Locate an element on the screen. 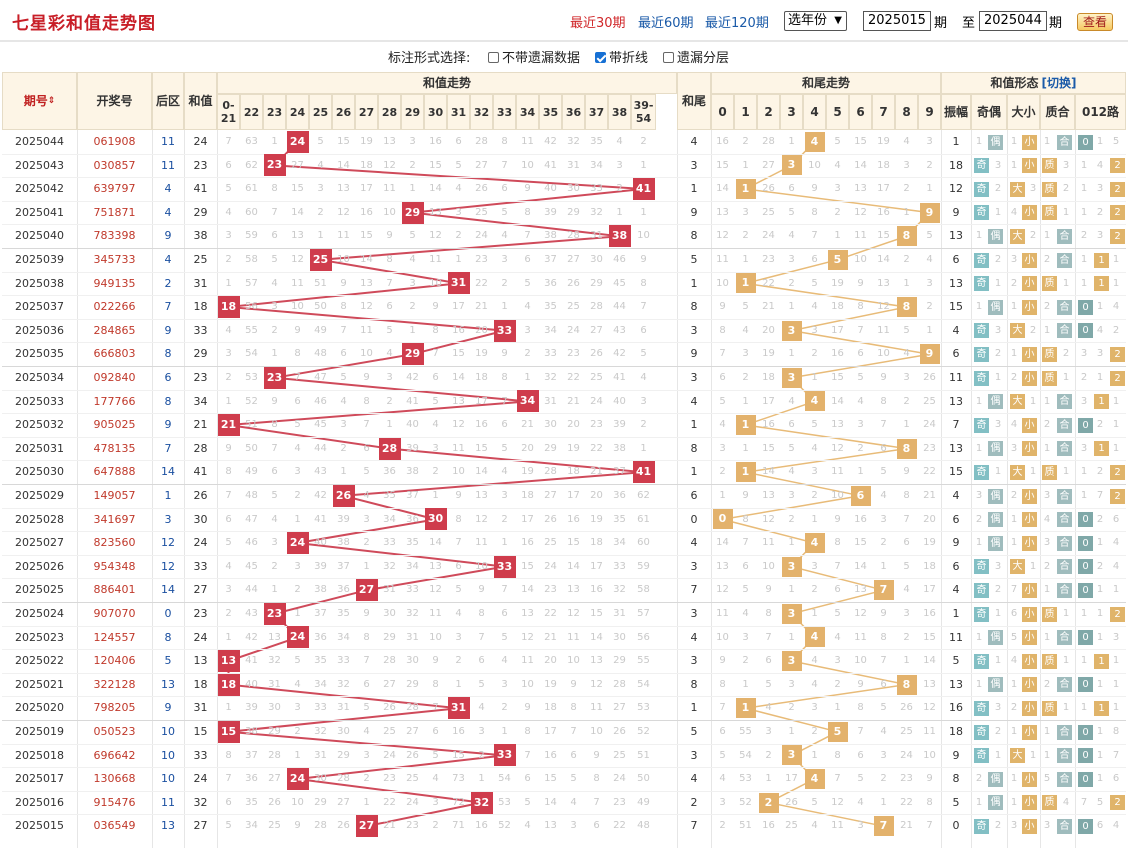 The width and height of the screenshot is (1128, 850). draw-number-cell: 751871 is located at coordinates (114, 212).